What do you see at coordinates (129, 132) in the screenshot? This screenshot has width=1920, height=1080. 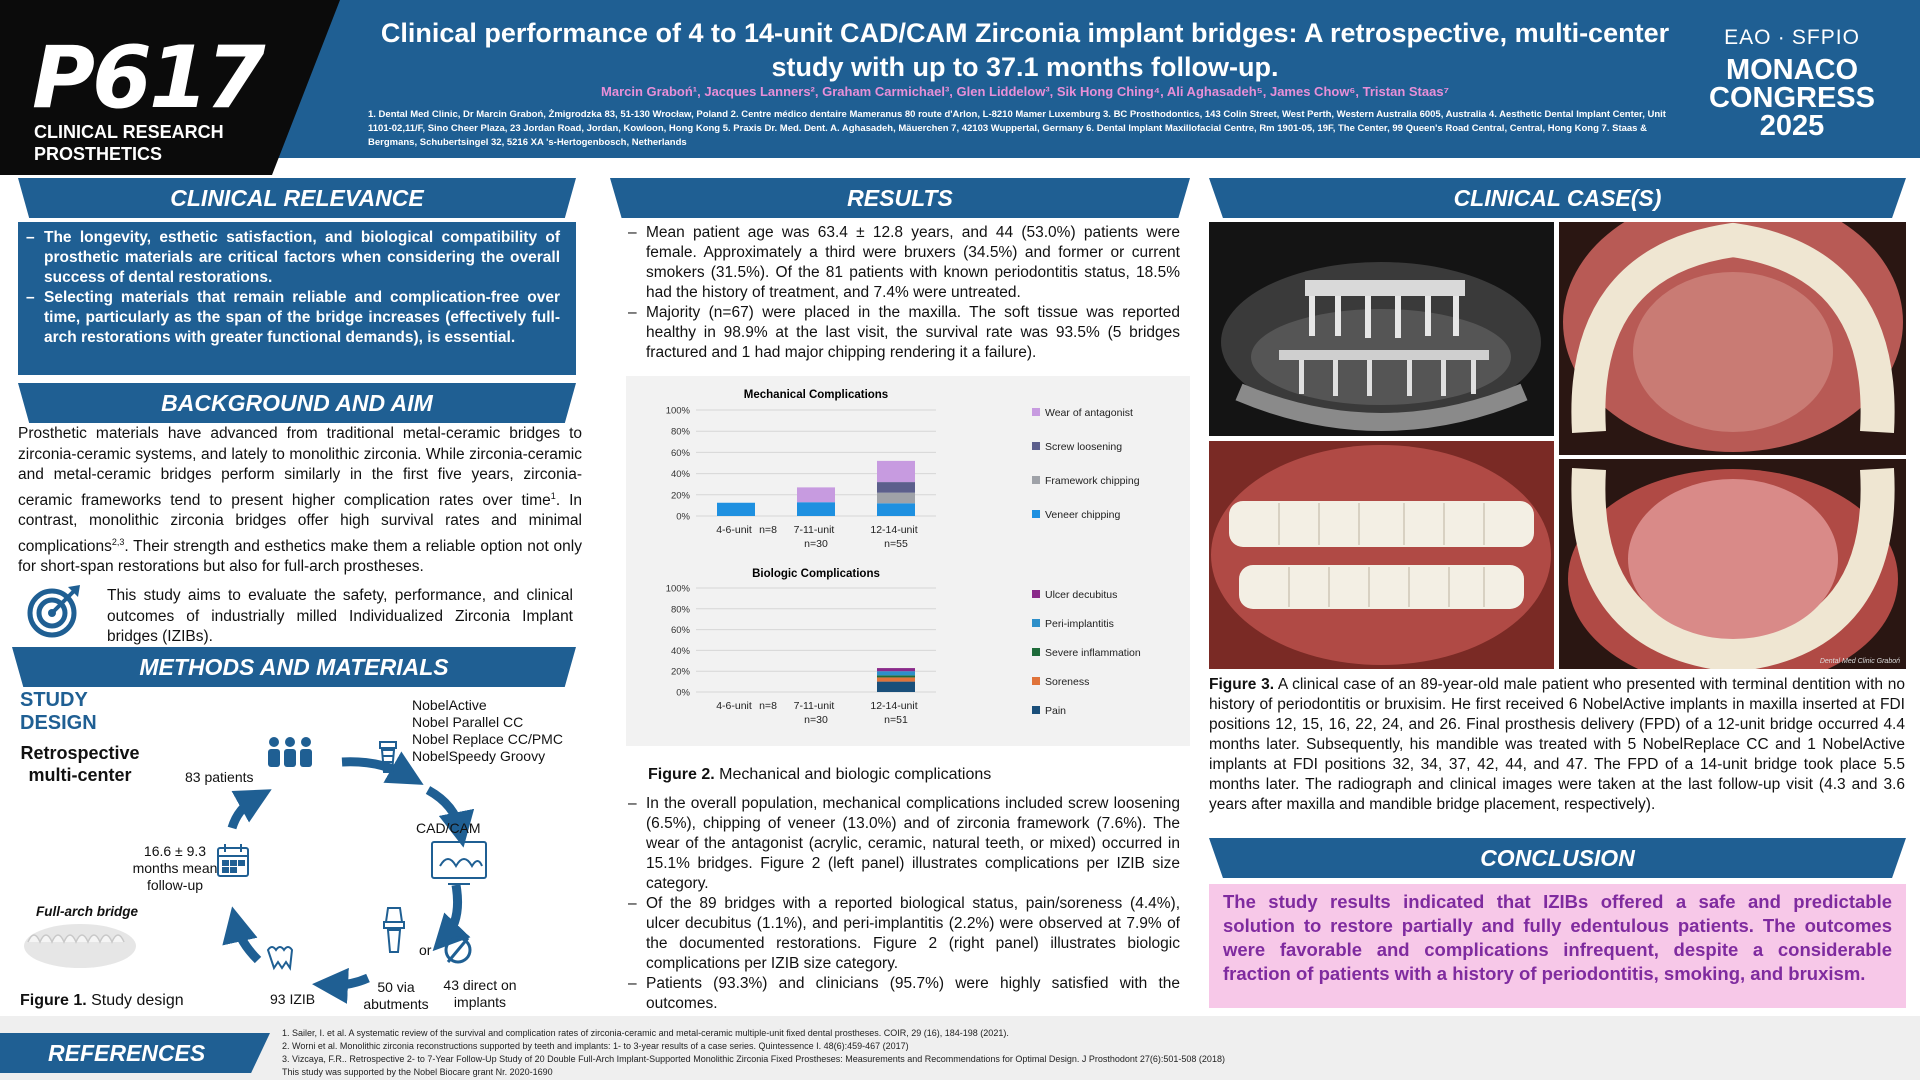 I see `poster-category-line1: CLINICAL RESEARCH` at bounding box center [129, 132].